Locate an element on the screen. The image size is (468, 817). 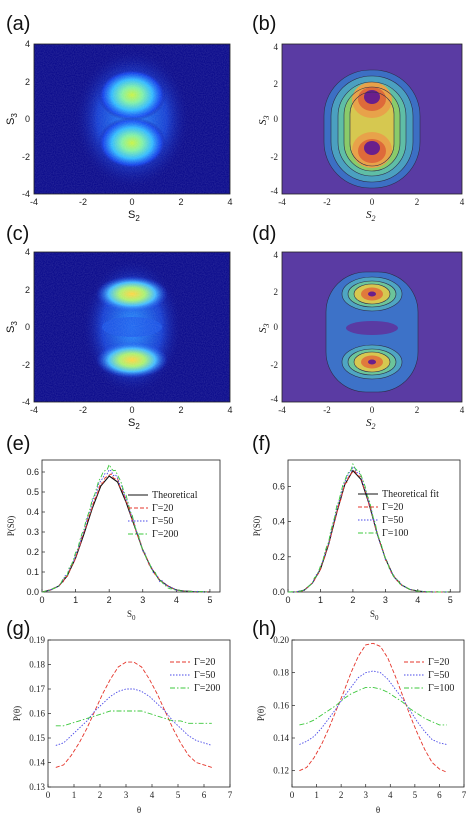
c-xlabel: S2 is located at coordinates (134, 424).